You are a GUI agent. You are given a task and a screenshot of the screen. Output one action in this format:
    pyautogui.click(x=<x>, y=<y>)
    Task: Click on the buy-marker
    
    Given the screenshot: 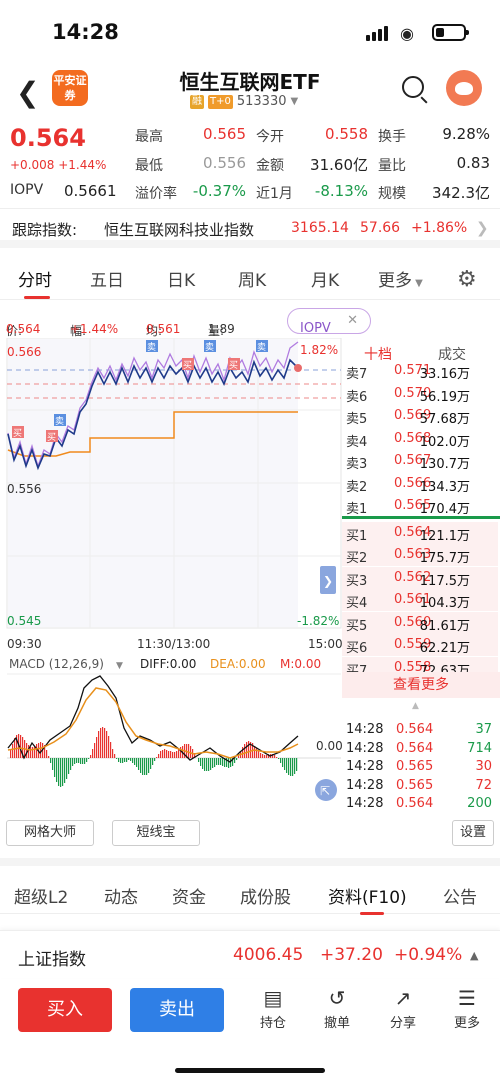 What is the action you would take?
    pyautogui.click(x=18, y=432)
    